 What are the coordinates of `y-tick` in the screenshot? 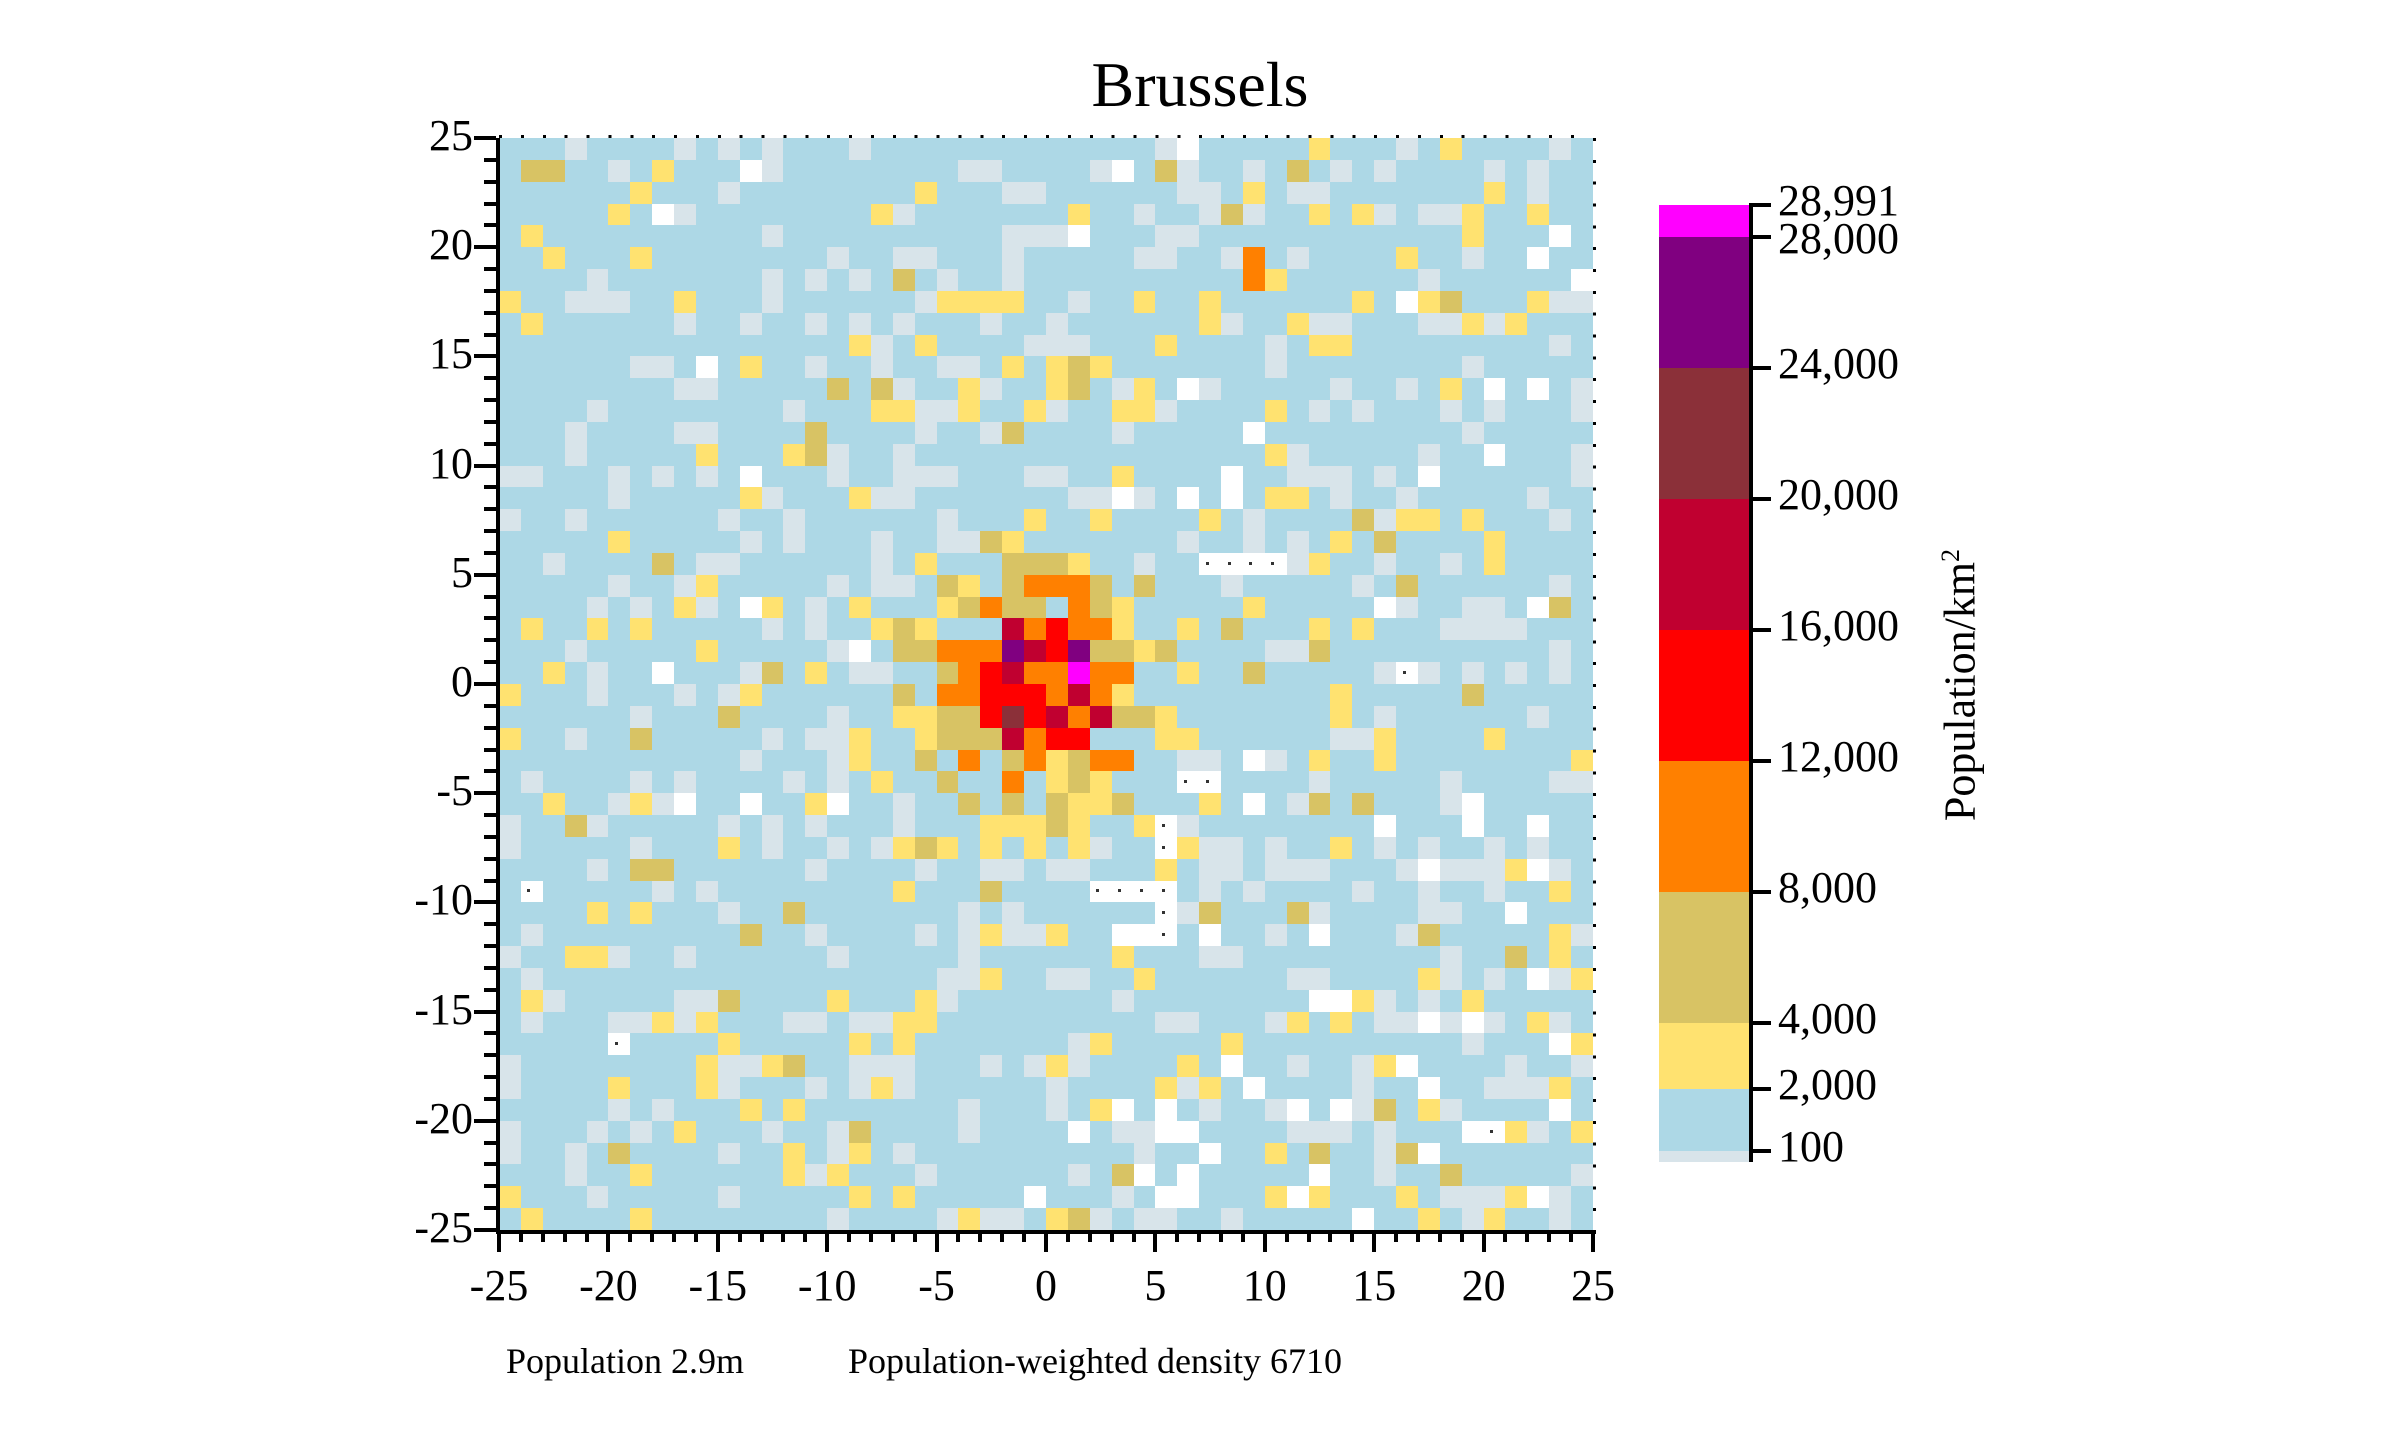 It's located at (490, 836).